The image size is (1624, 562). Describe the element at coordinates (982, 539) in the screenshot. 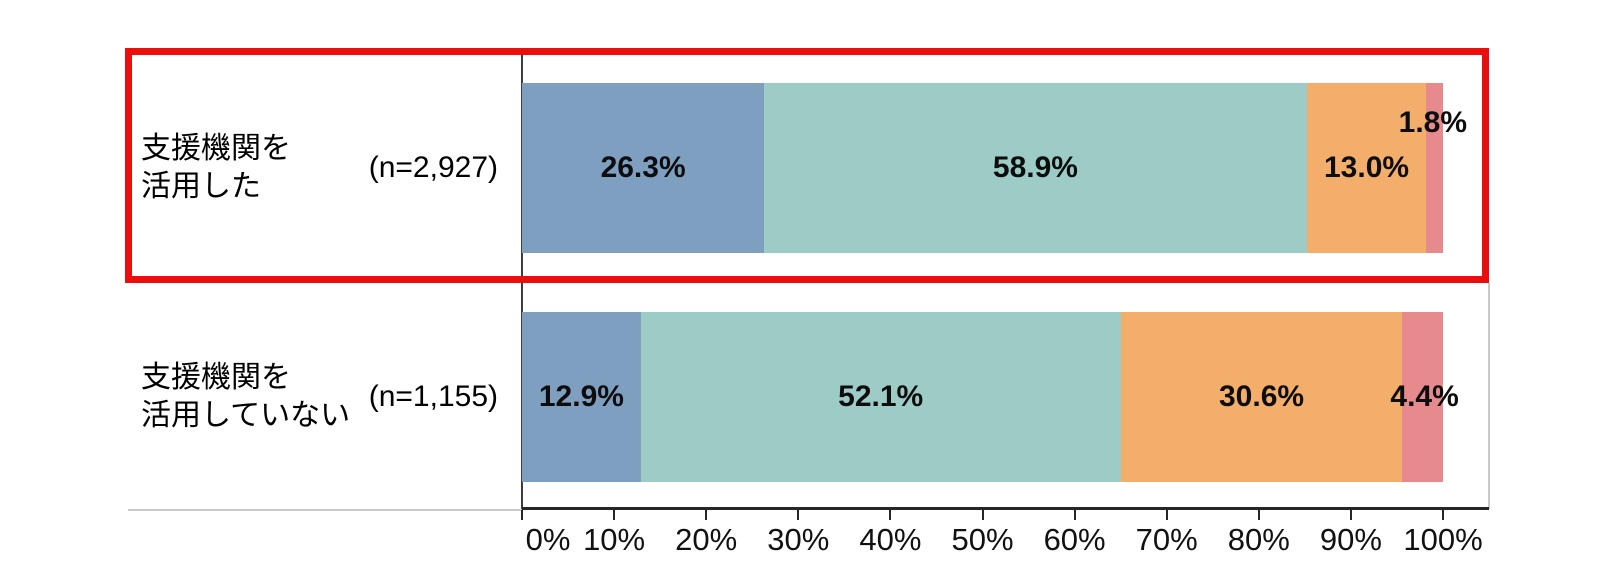

I see `x-axis-tick-label: 50%` at that location.